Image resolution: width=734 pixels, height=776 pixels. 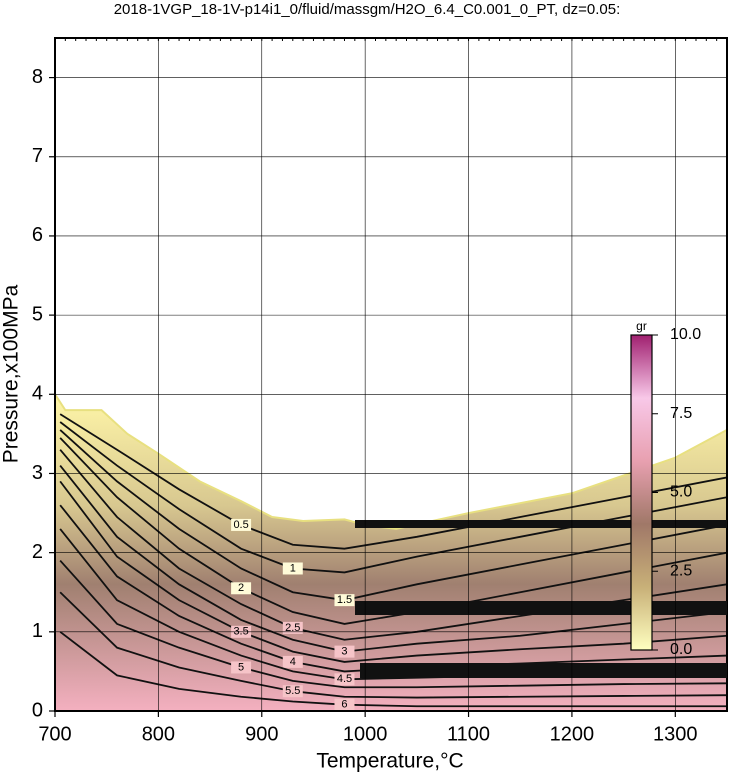 I want to click on colorbar-tick-label: 10.0, so click(x=685, y=334).